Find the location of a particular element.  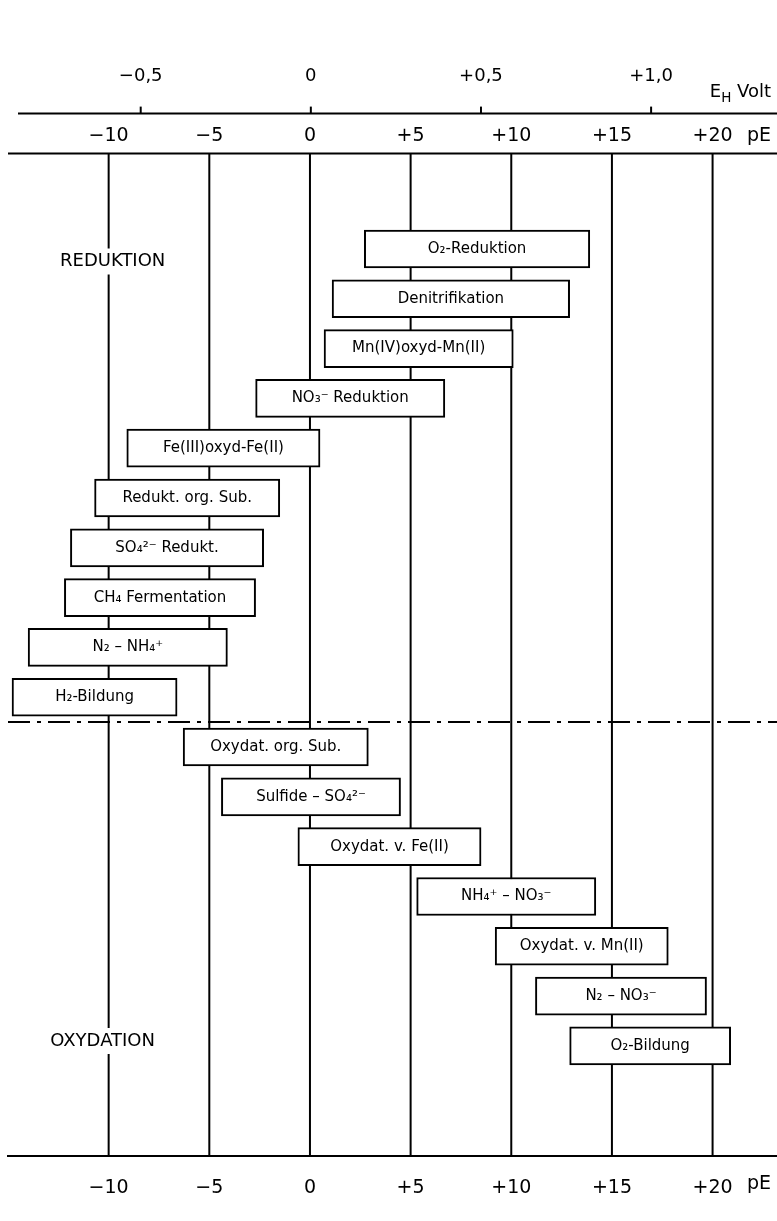

y-tick-label: Redukt. org. Sub. is located at coordinates (187, 496).